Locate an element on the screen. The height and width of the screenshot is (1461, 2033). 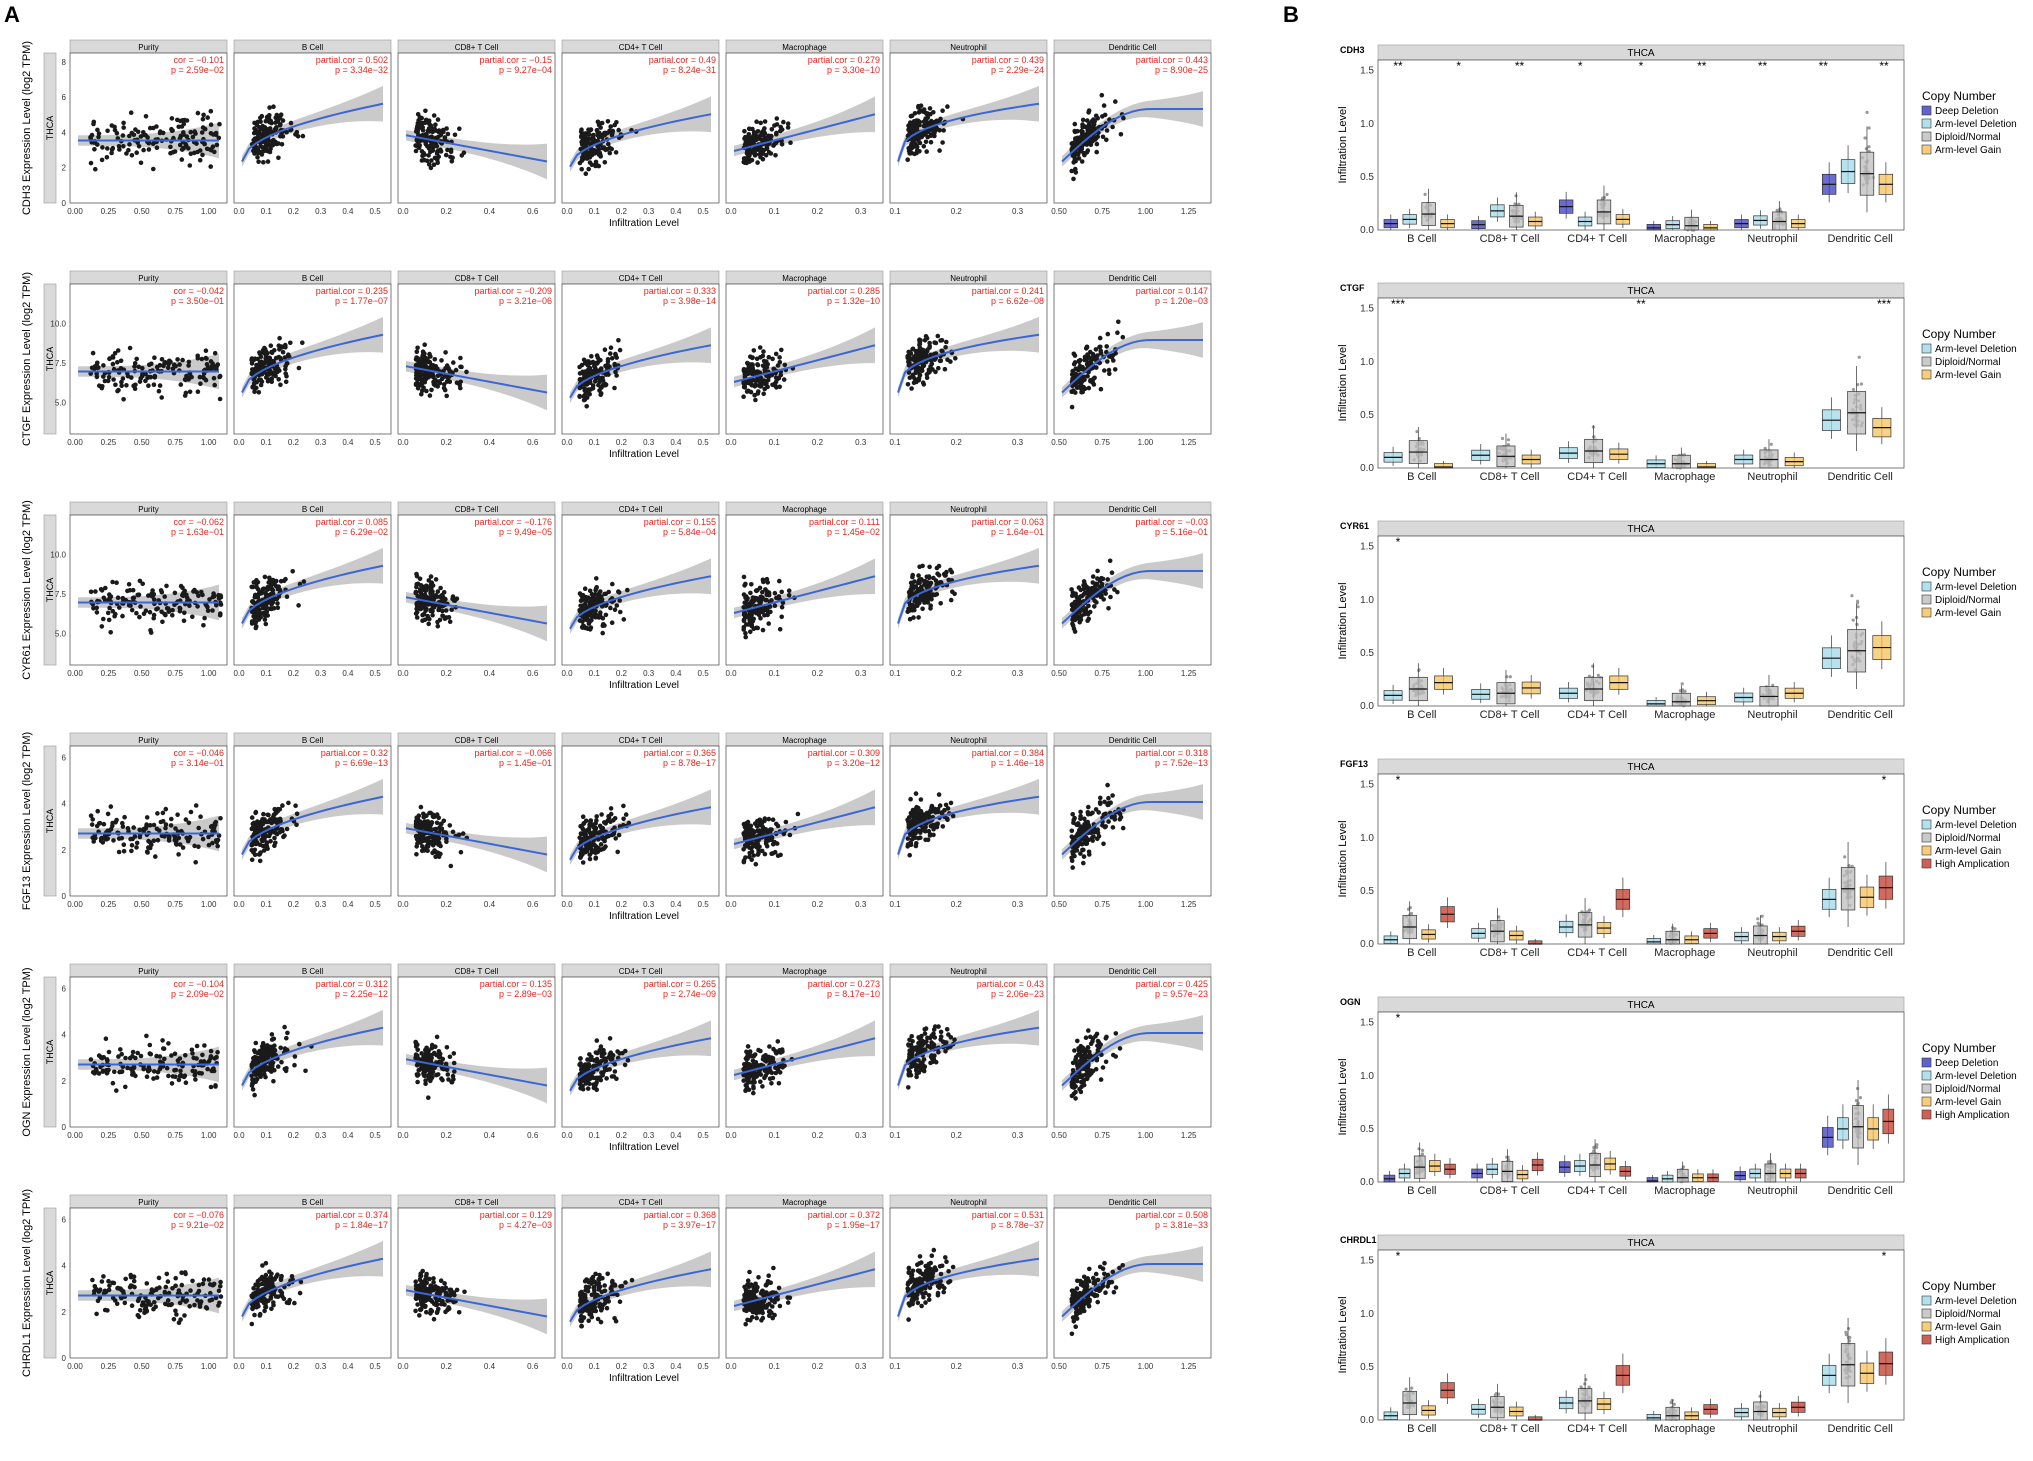
row-strip-label: THCA is located at coordinates (50, 590).